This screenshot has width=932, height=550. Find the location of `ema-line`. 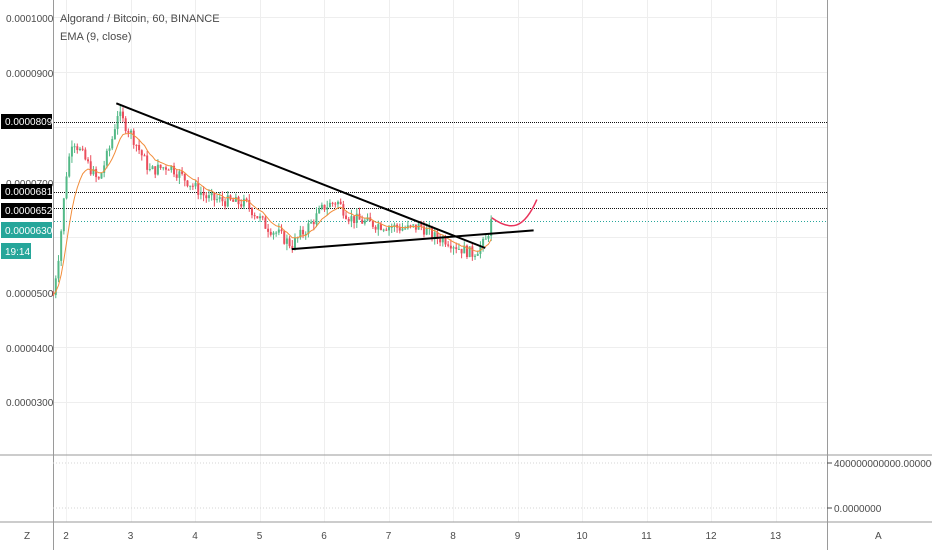

ema-line is located at coordinates (272, 214).